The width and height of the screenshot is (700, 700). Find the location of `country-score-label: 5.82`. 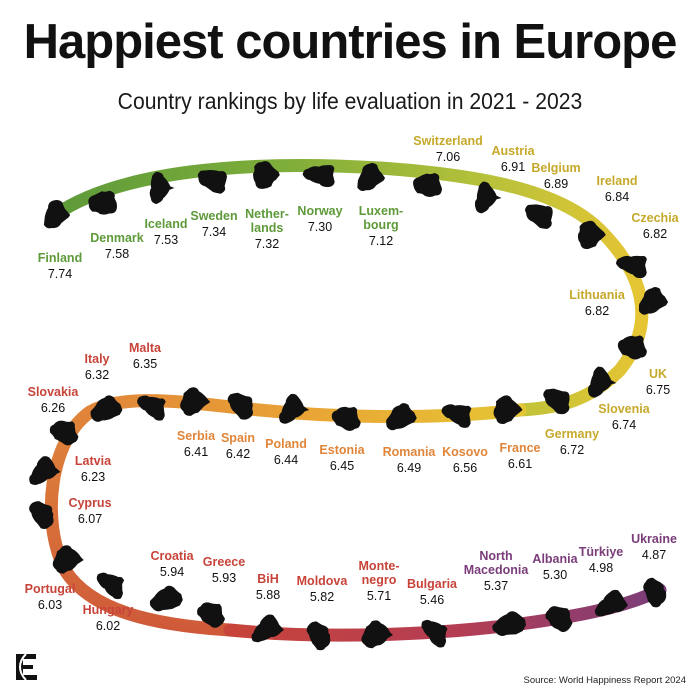

country-score-label: 5.82 is located at coordinates (322, 597).